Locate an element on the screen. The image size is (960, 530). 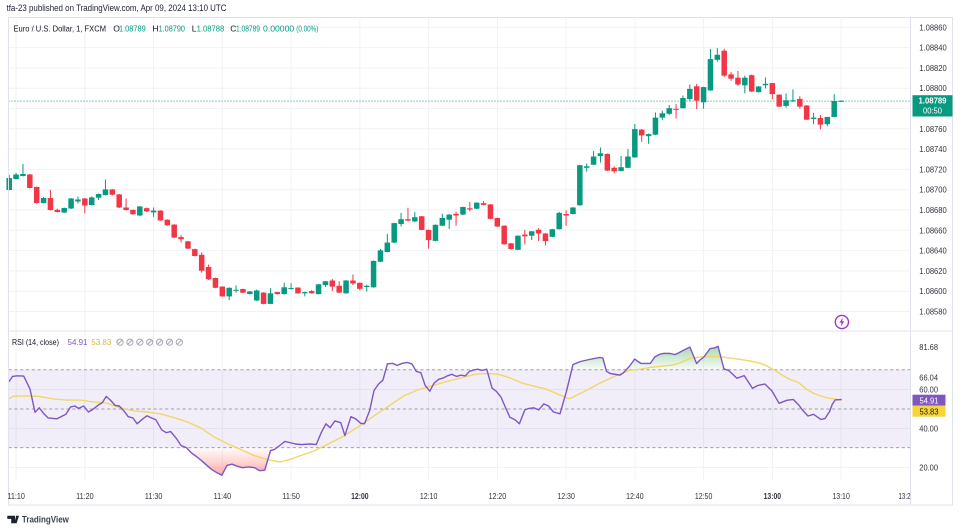
svg-text: (0.00%) is located at coordinates (307, 29).